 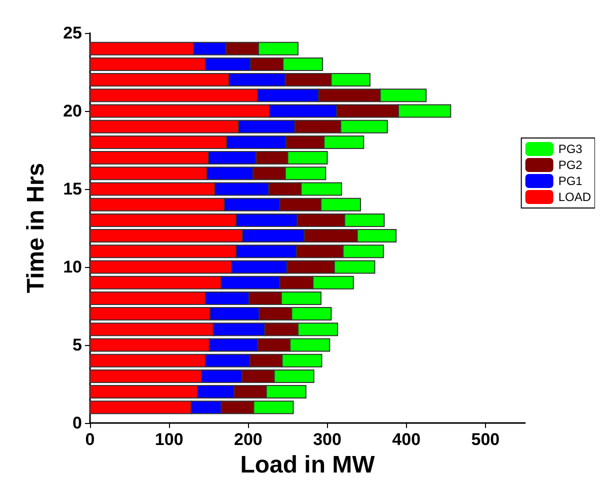 I want to click on x-tick-label: 200, so click(x=248, y=439).